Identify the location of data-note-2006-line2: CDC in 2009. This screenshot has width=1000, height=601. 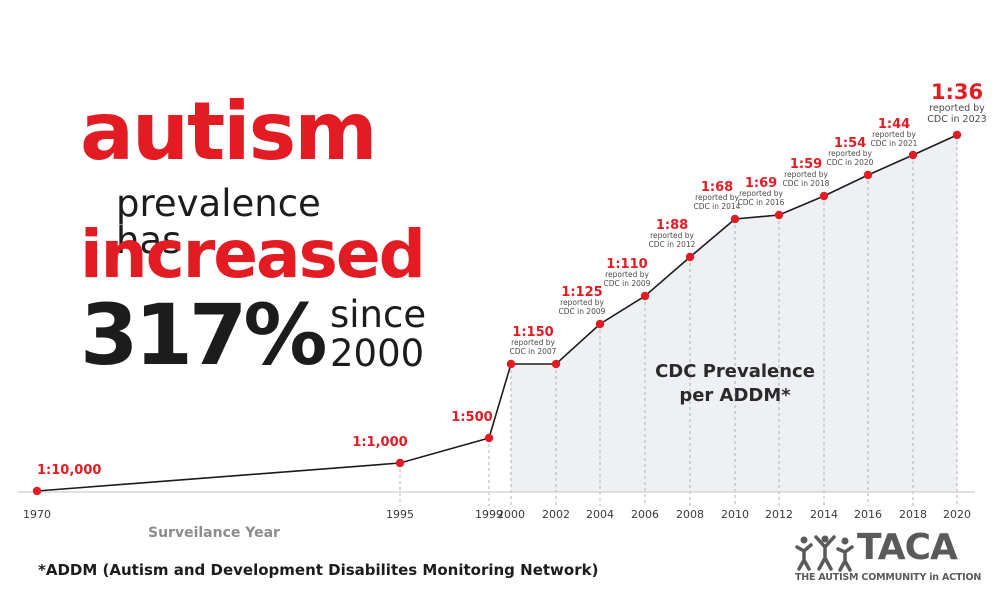
(627, 283).